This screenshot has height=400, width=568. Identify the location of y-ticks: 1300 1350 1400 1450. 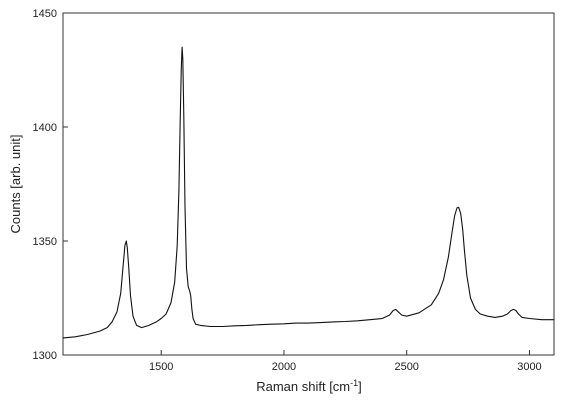
(50, 185).